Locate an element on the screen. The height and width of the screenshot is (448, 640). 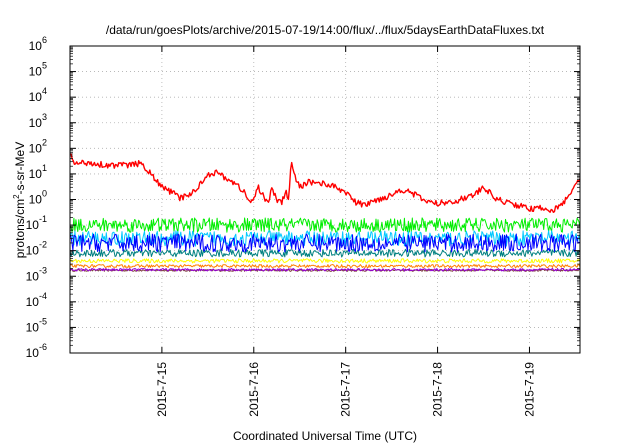
y-axis-label: protons/cm2-s-sr-MeV is located at coordinates (19, 200).